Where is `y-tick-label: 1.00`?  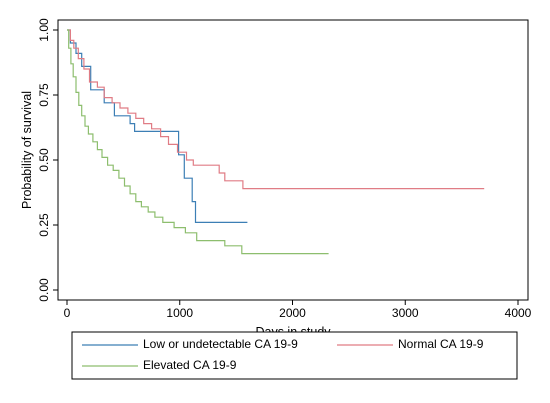
y-tick-label: 1.00 is located at coordinates (44, 30).